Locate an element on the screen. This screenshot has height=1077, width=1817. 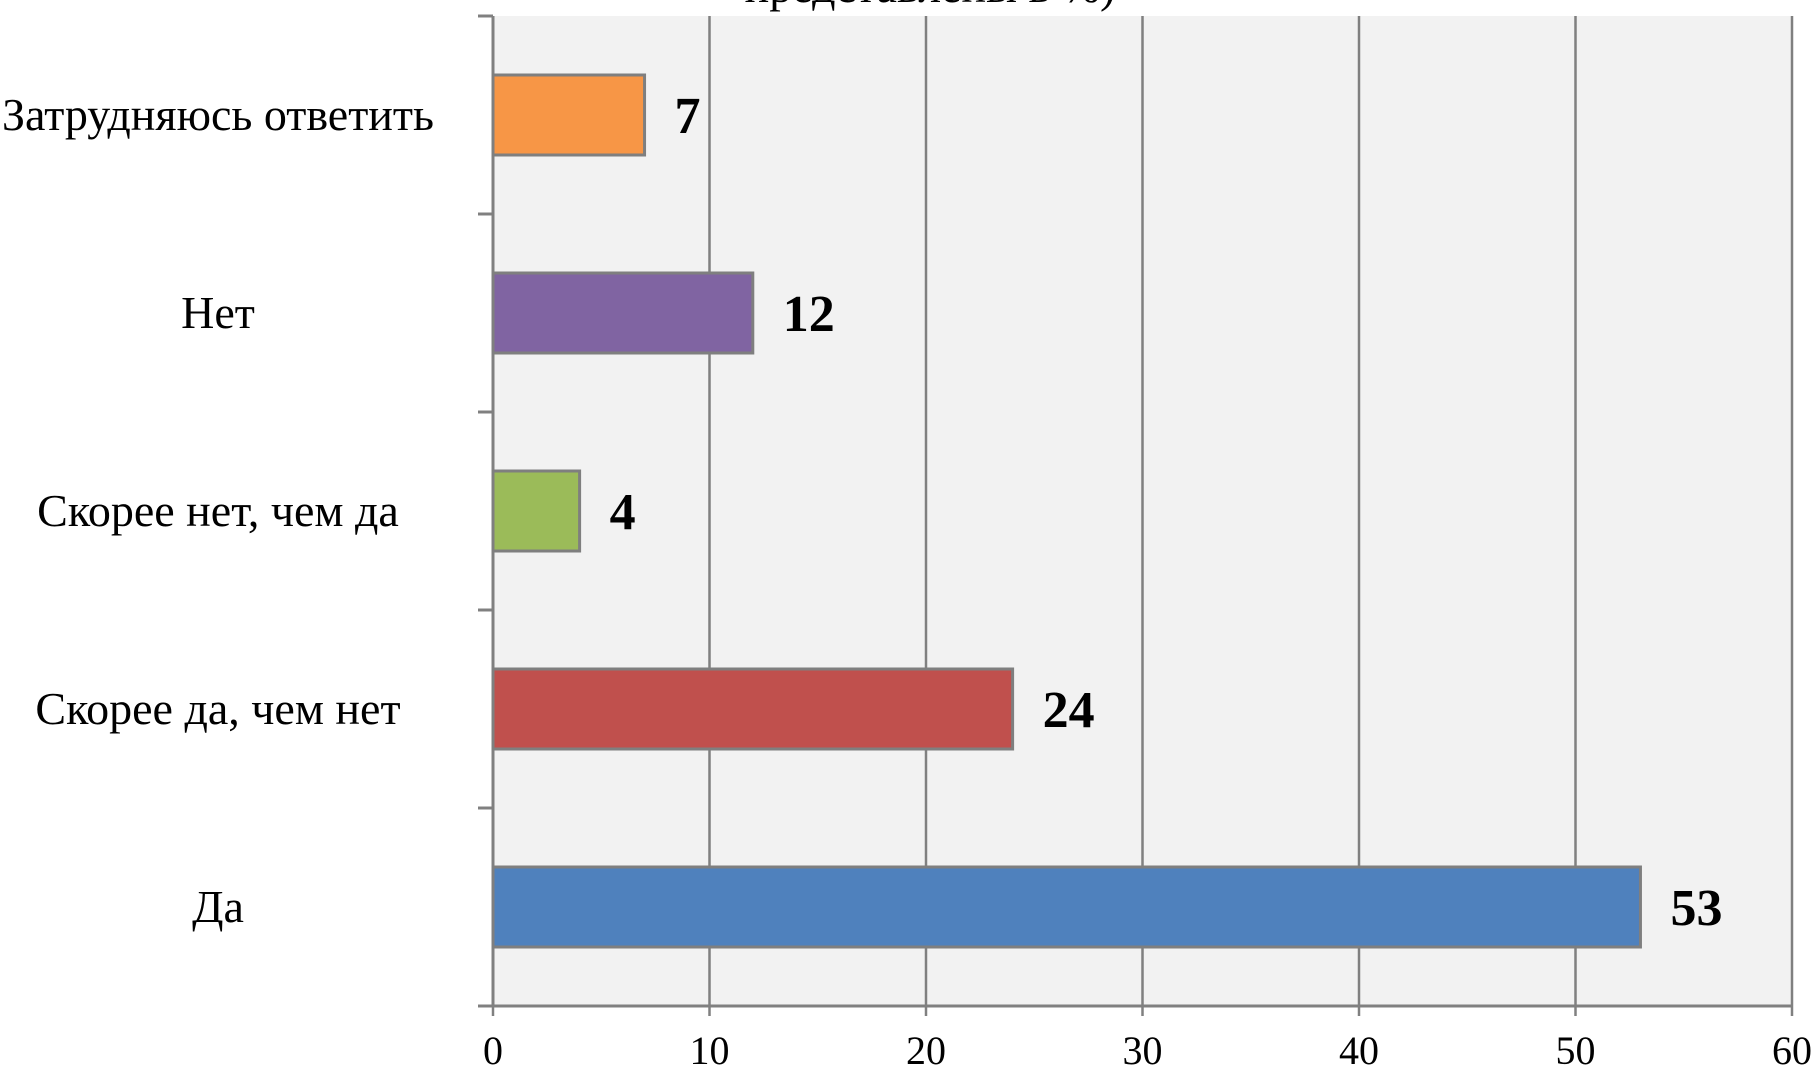
value-label: 53 is located at coordinates (1696, 908).